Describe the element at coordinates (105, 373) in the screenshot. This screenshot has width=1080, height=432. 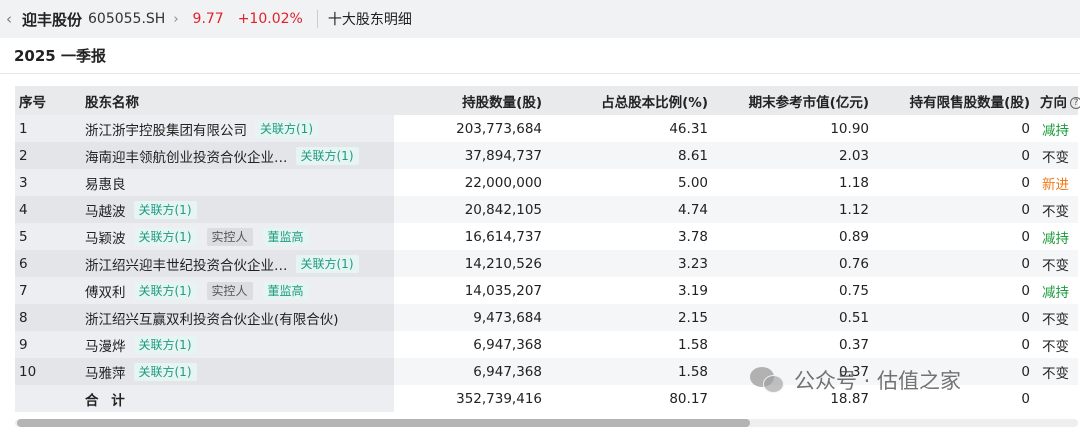
I see `shareholder-name: 马雅萍` at that location.